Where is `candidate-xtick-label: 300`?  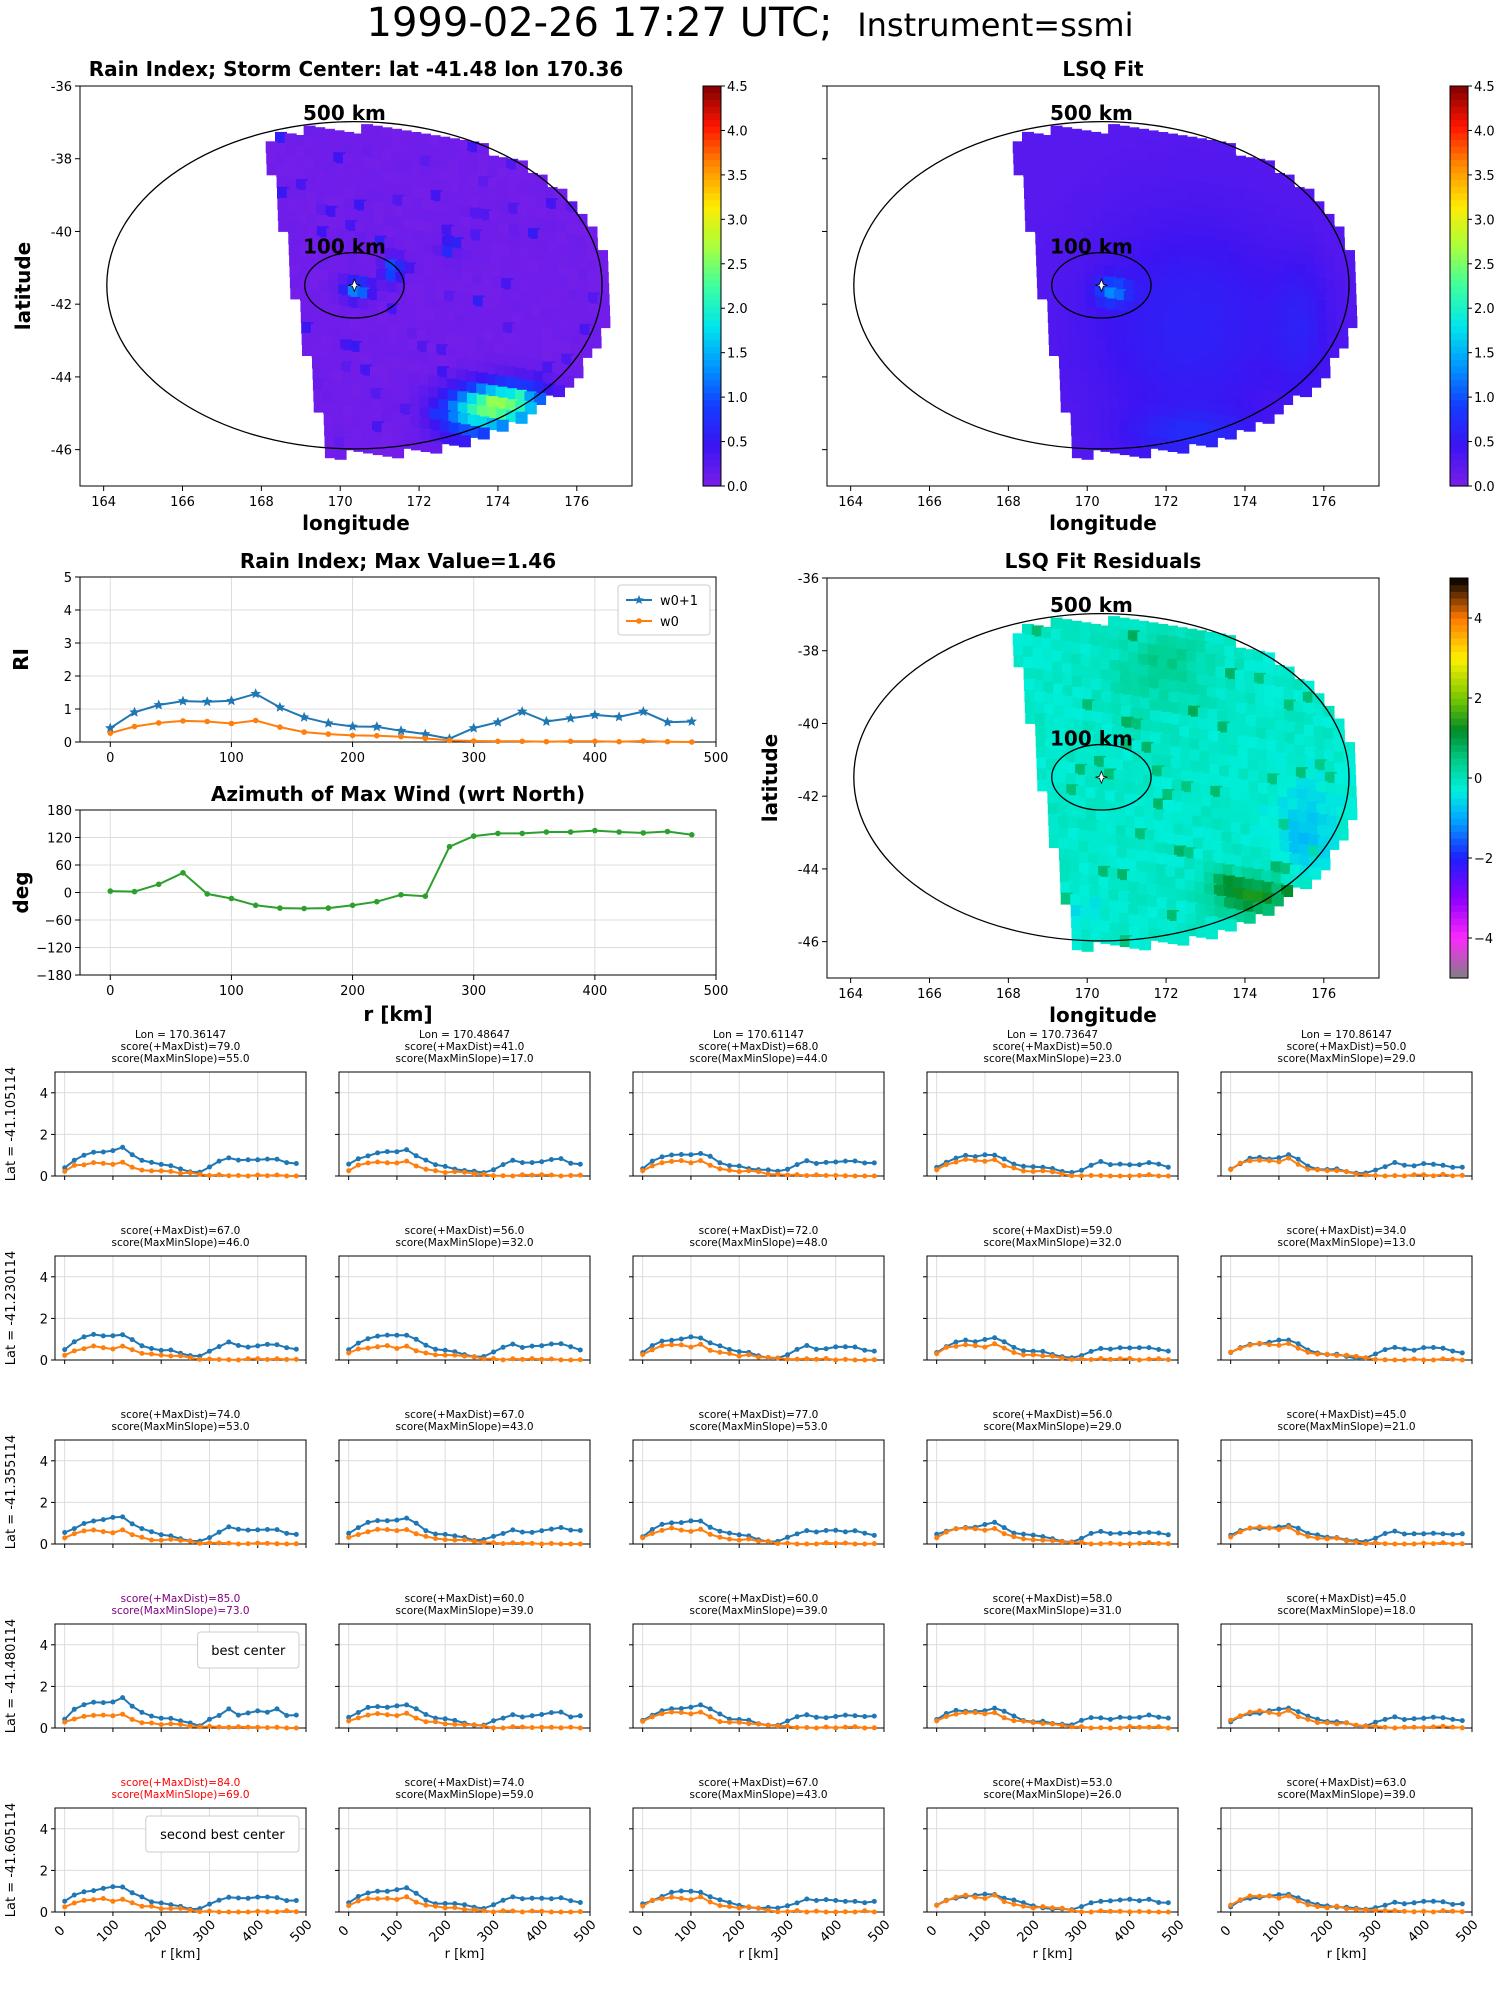 candidate-xtick-label: 300 is located at coordinates (1077, 1931).